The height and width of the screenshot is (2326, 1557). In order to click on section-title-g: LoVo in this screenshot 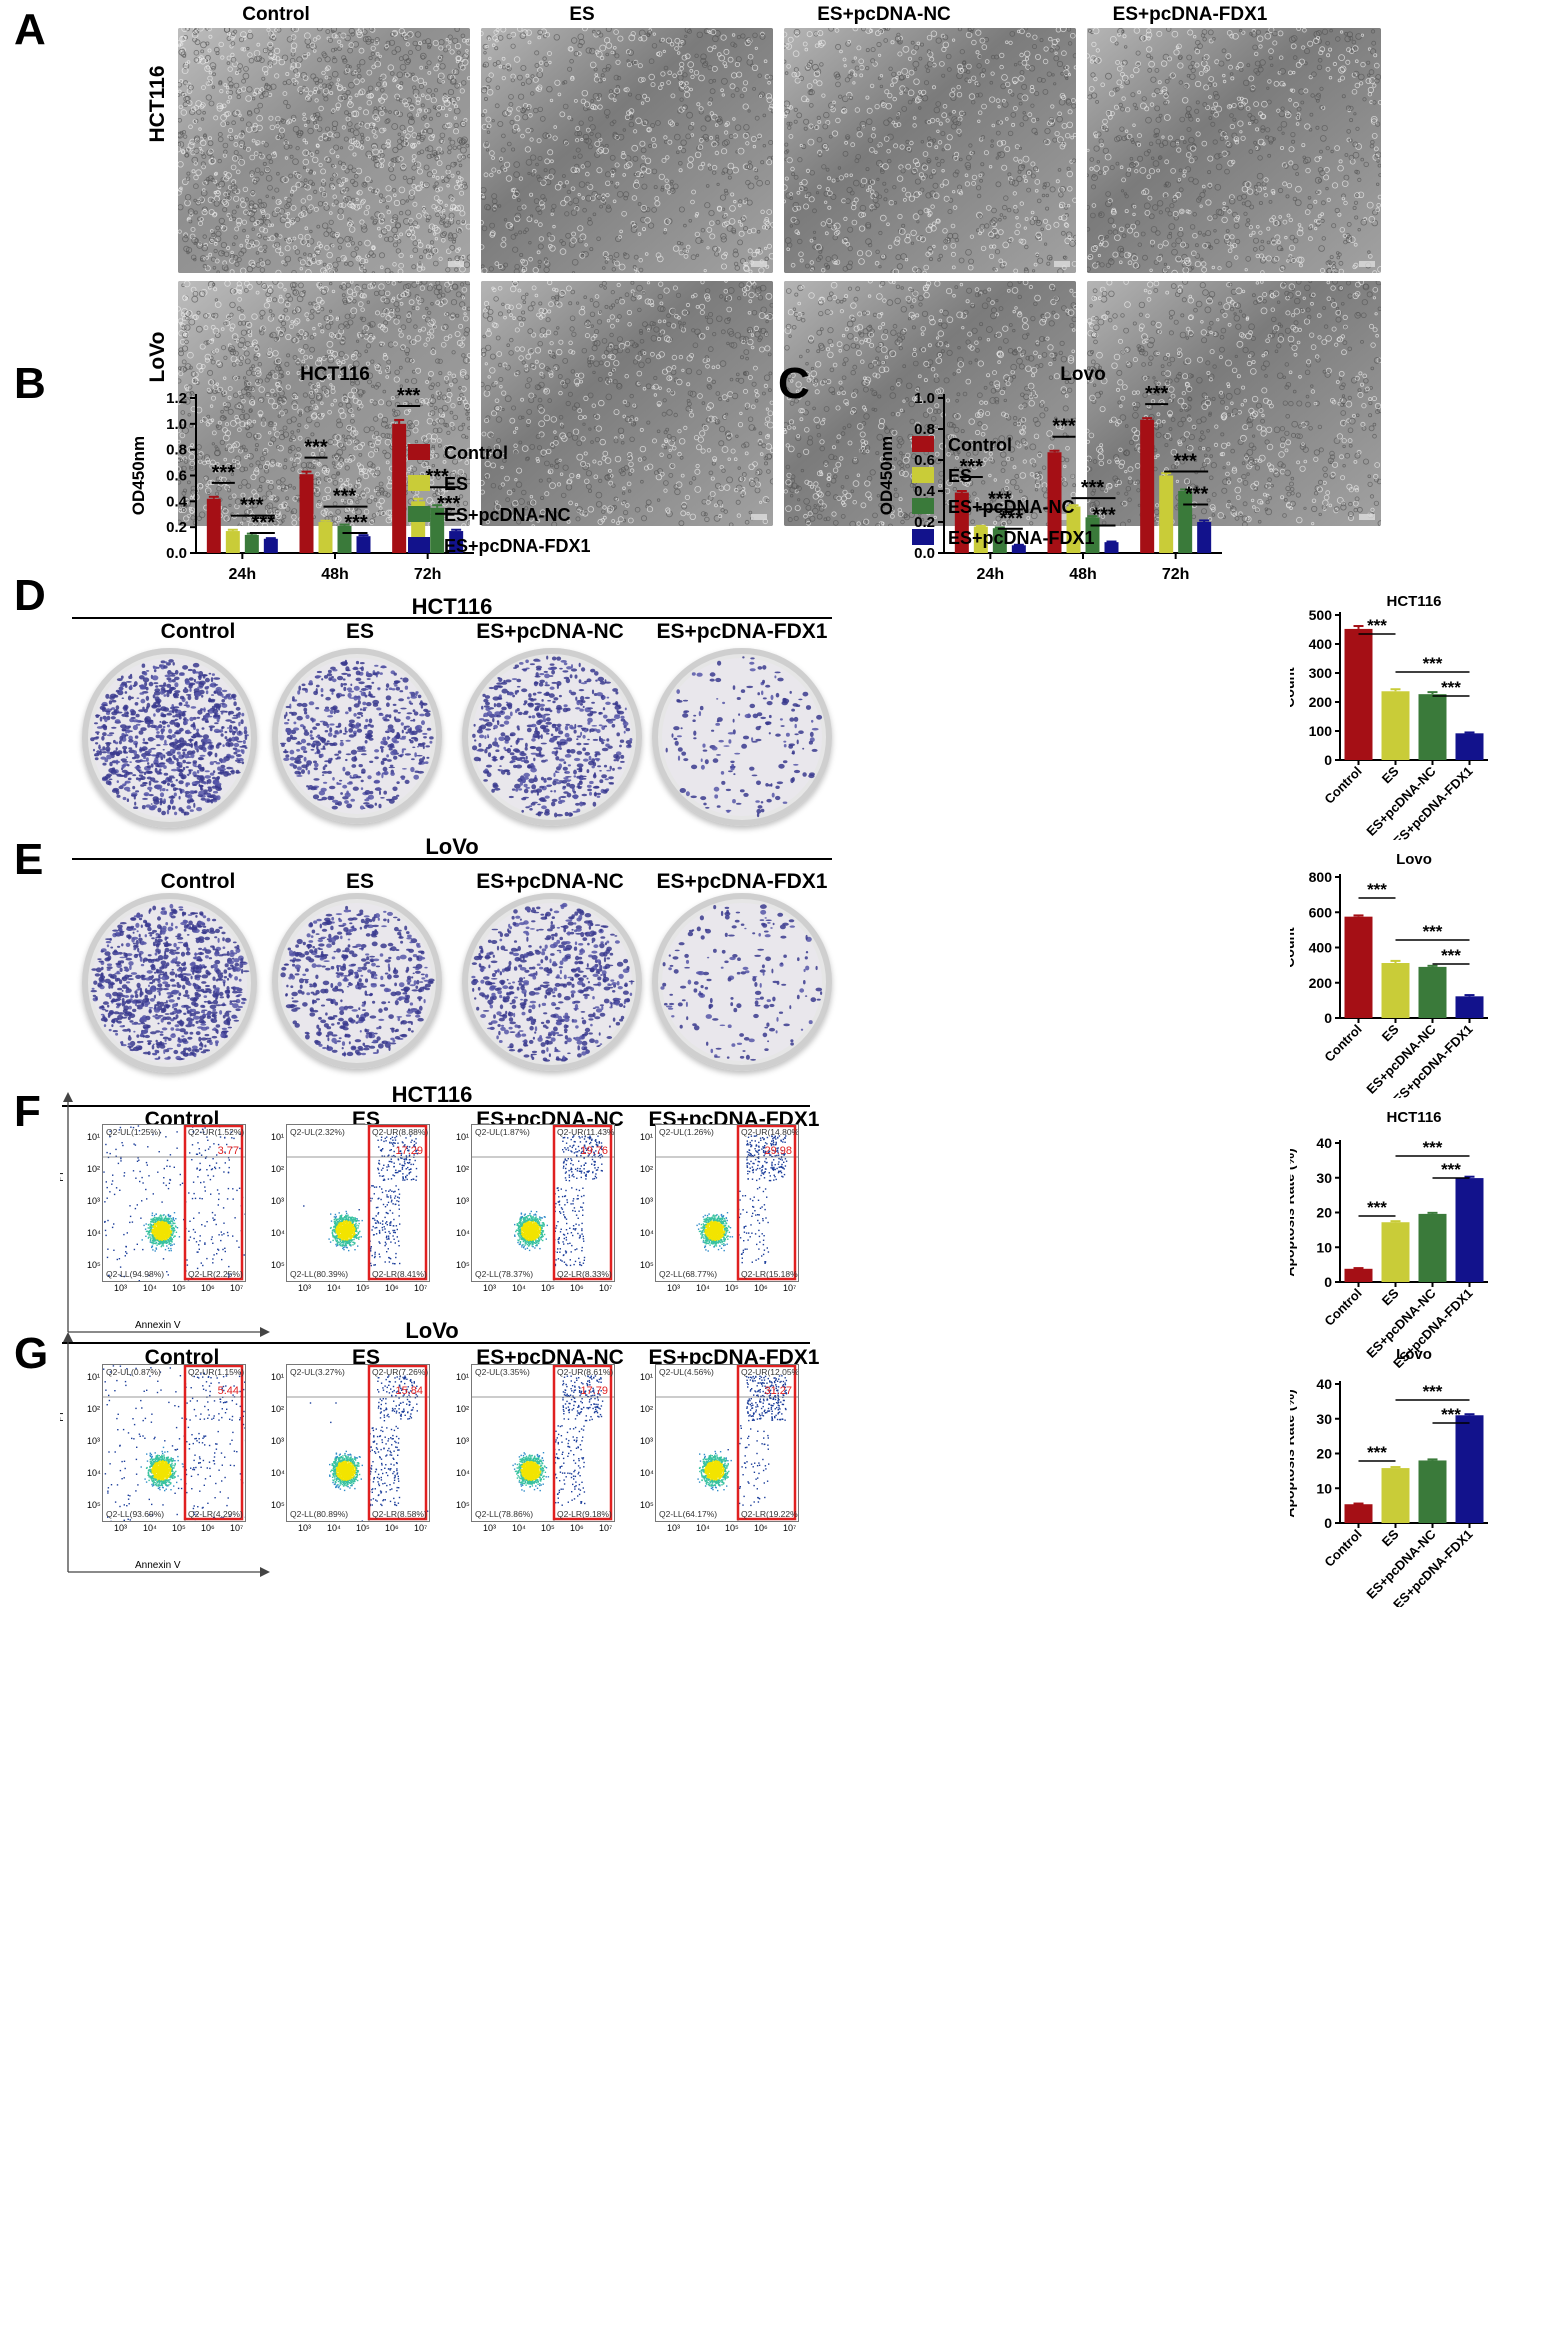, I will do `click(431, 1331)`.